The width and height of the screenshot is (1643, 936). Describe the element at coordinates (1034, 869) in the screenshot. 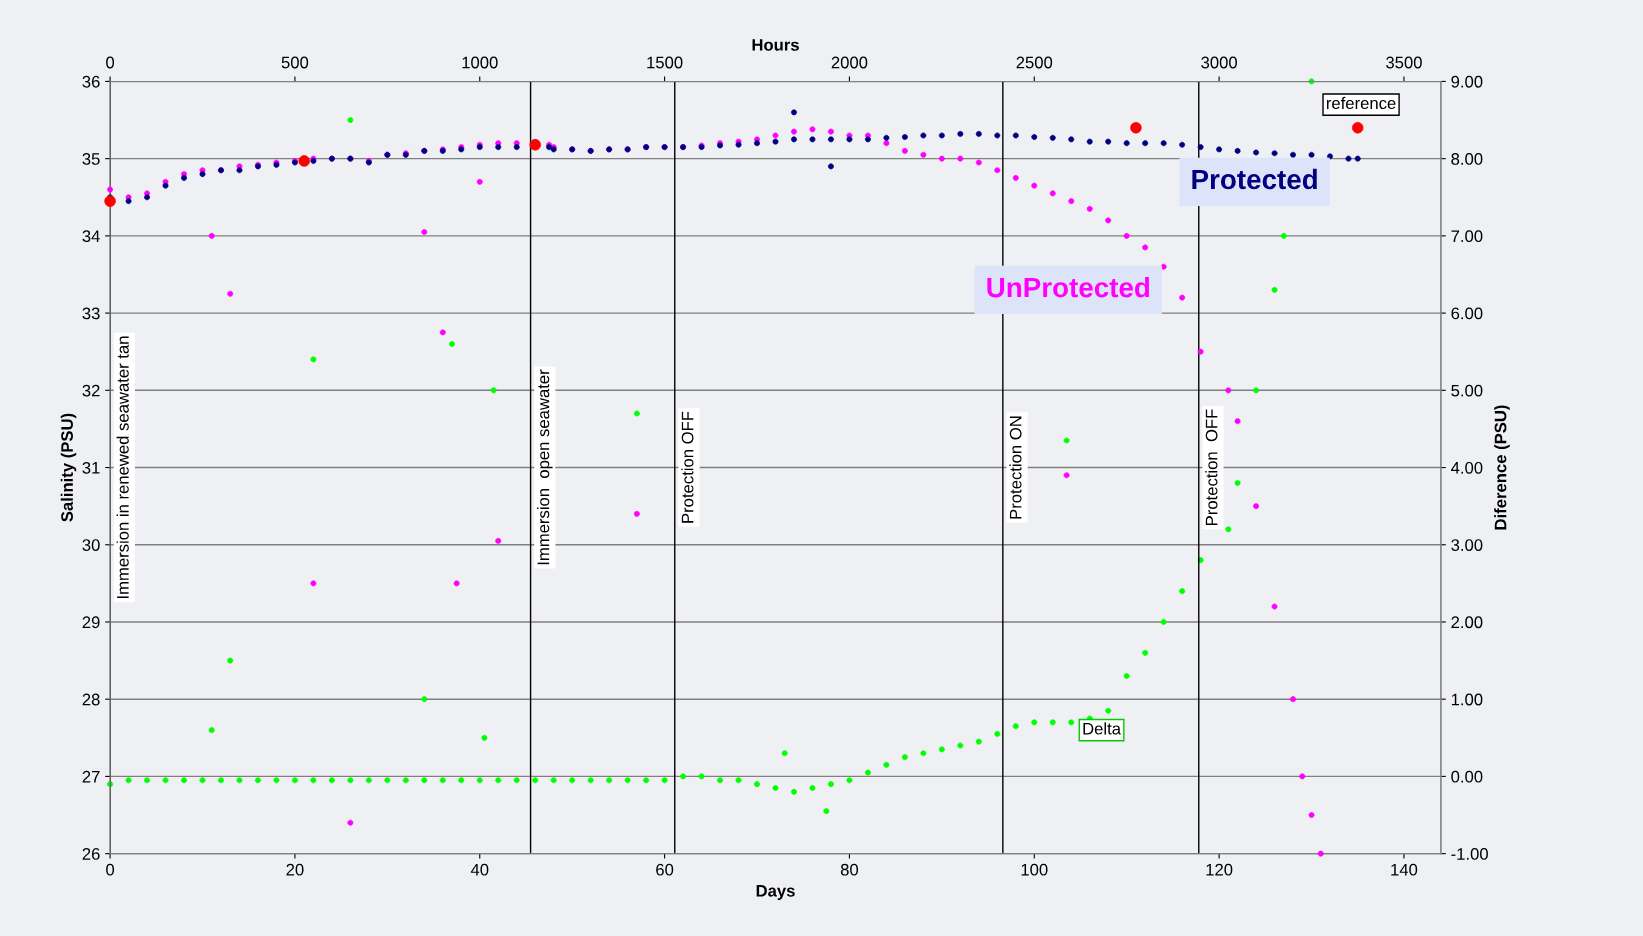

I see `x-tick-label: 100` at that location.